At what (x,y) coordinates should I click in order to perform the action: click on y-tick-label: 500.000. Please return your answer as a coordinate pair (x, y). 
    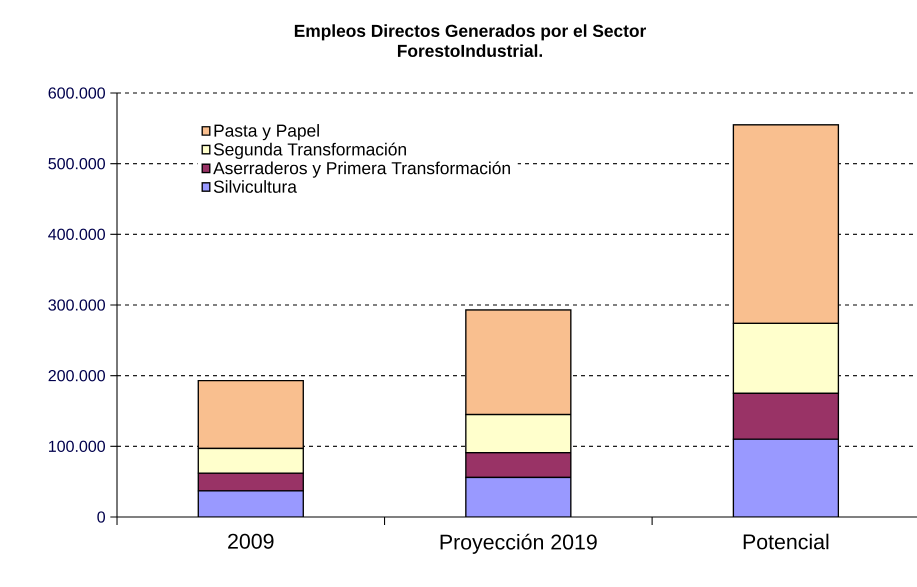
    Looking at the image, I should click on (76, 164).